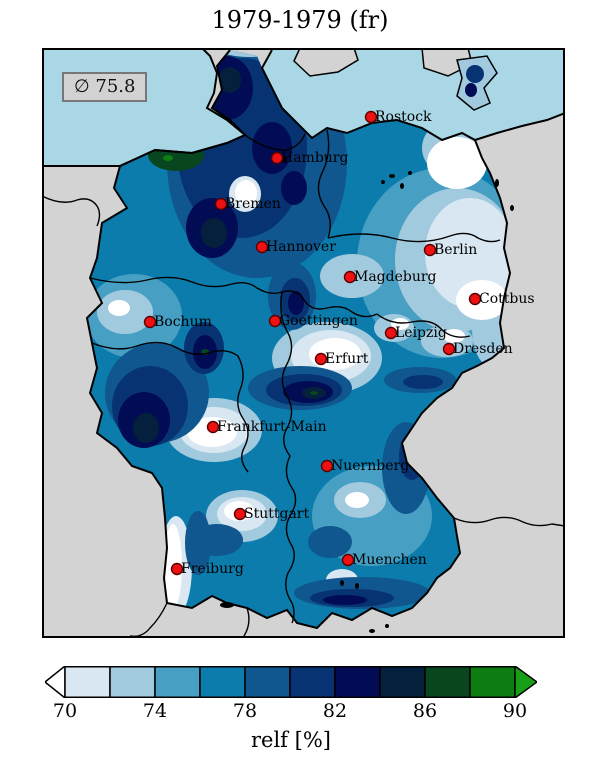 The height and width of the screenshot is (780, 600). I want to click on city-label: Leipzig, so click(421, 333).